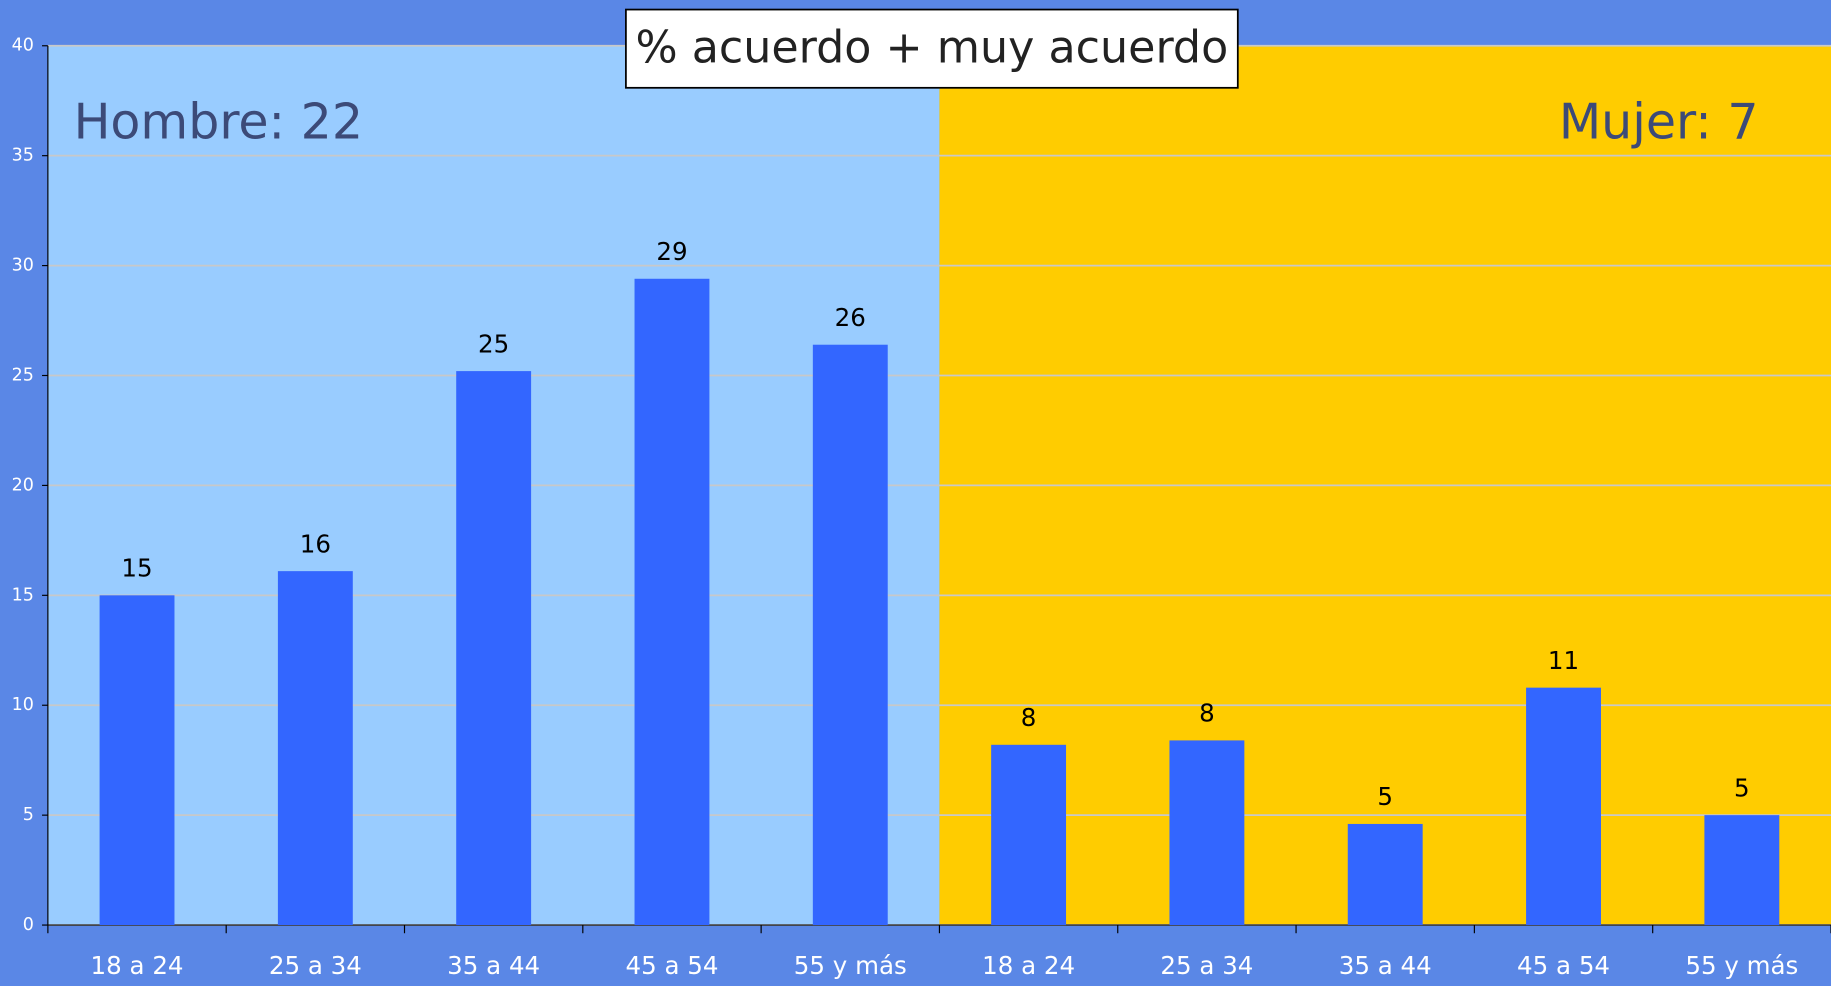 The image size is (1831, 986). I want to click on y-tick-label: 20, so click(23, 485).